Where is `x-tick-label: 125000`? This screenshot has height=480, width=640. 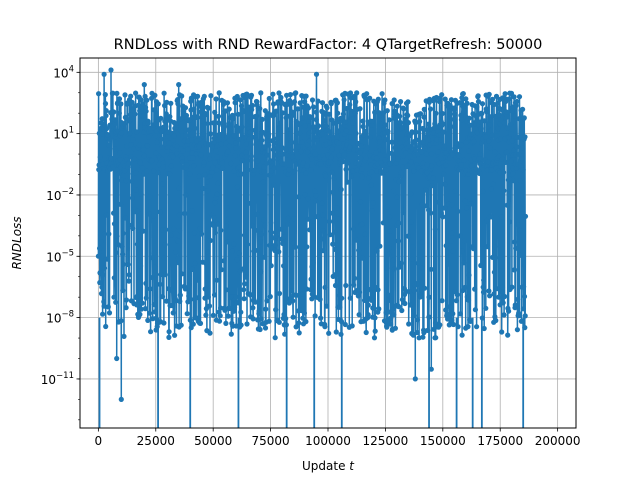 x-tick-label: 125000 is located at coordinates (386, 441).